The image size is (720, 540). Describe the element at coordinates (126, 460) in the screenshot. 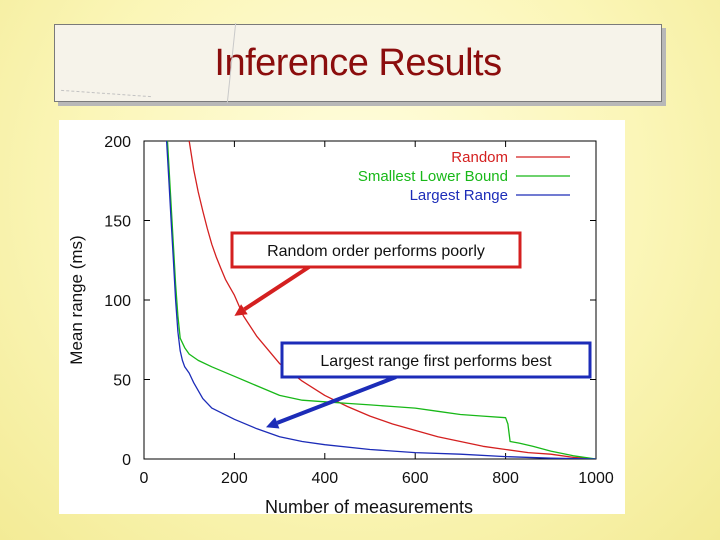

I see `y-tick-label: 0` at that location.